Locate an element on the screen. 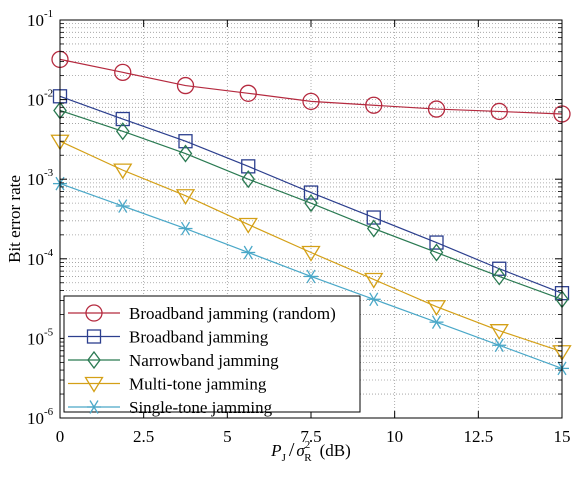 The height and width of the screenshot is (480, 580). y-tick-label: 10⁻⁶ is located at coordinates (40, 417).